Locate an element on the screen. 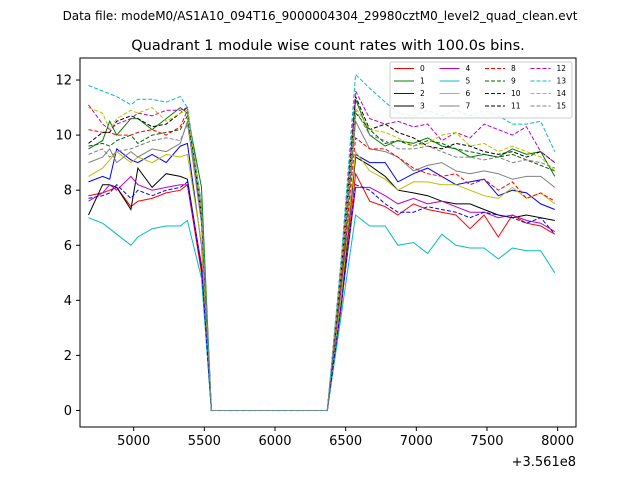  legend-label-13: 13 is located at coordinates (562, 81).